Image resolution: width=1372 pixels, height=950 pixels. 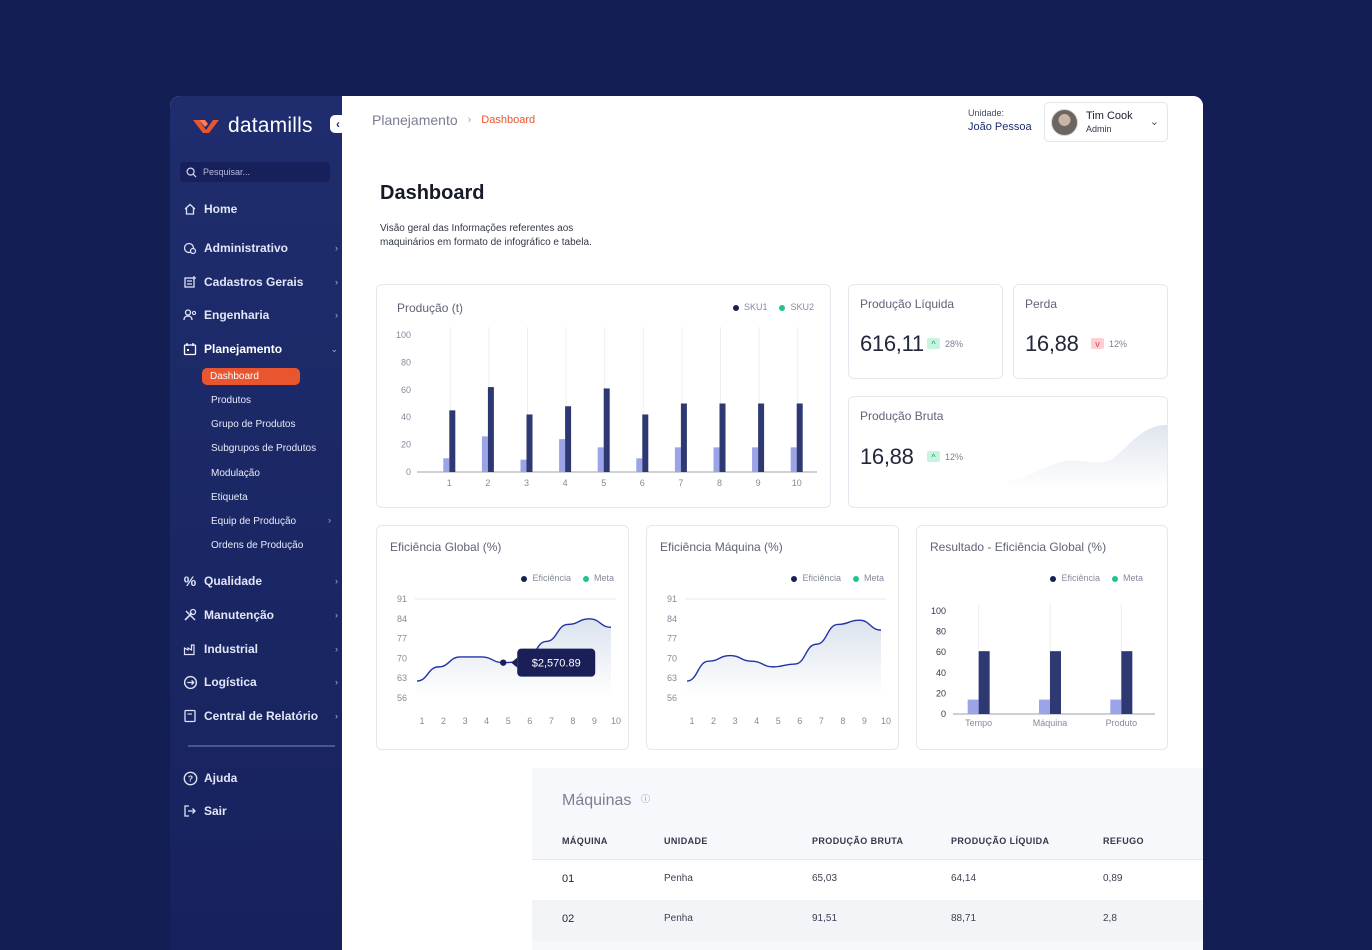 I want to click on nav-engenharia: Engenharia ›, so click(x=262, y=315).